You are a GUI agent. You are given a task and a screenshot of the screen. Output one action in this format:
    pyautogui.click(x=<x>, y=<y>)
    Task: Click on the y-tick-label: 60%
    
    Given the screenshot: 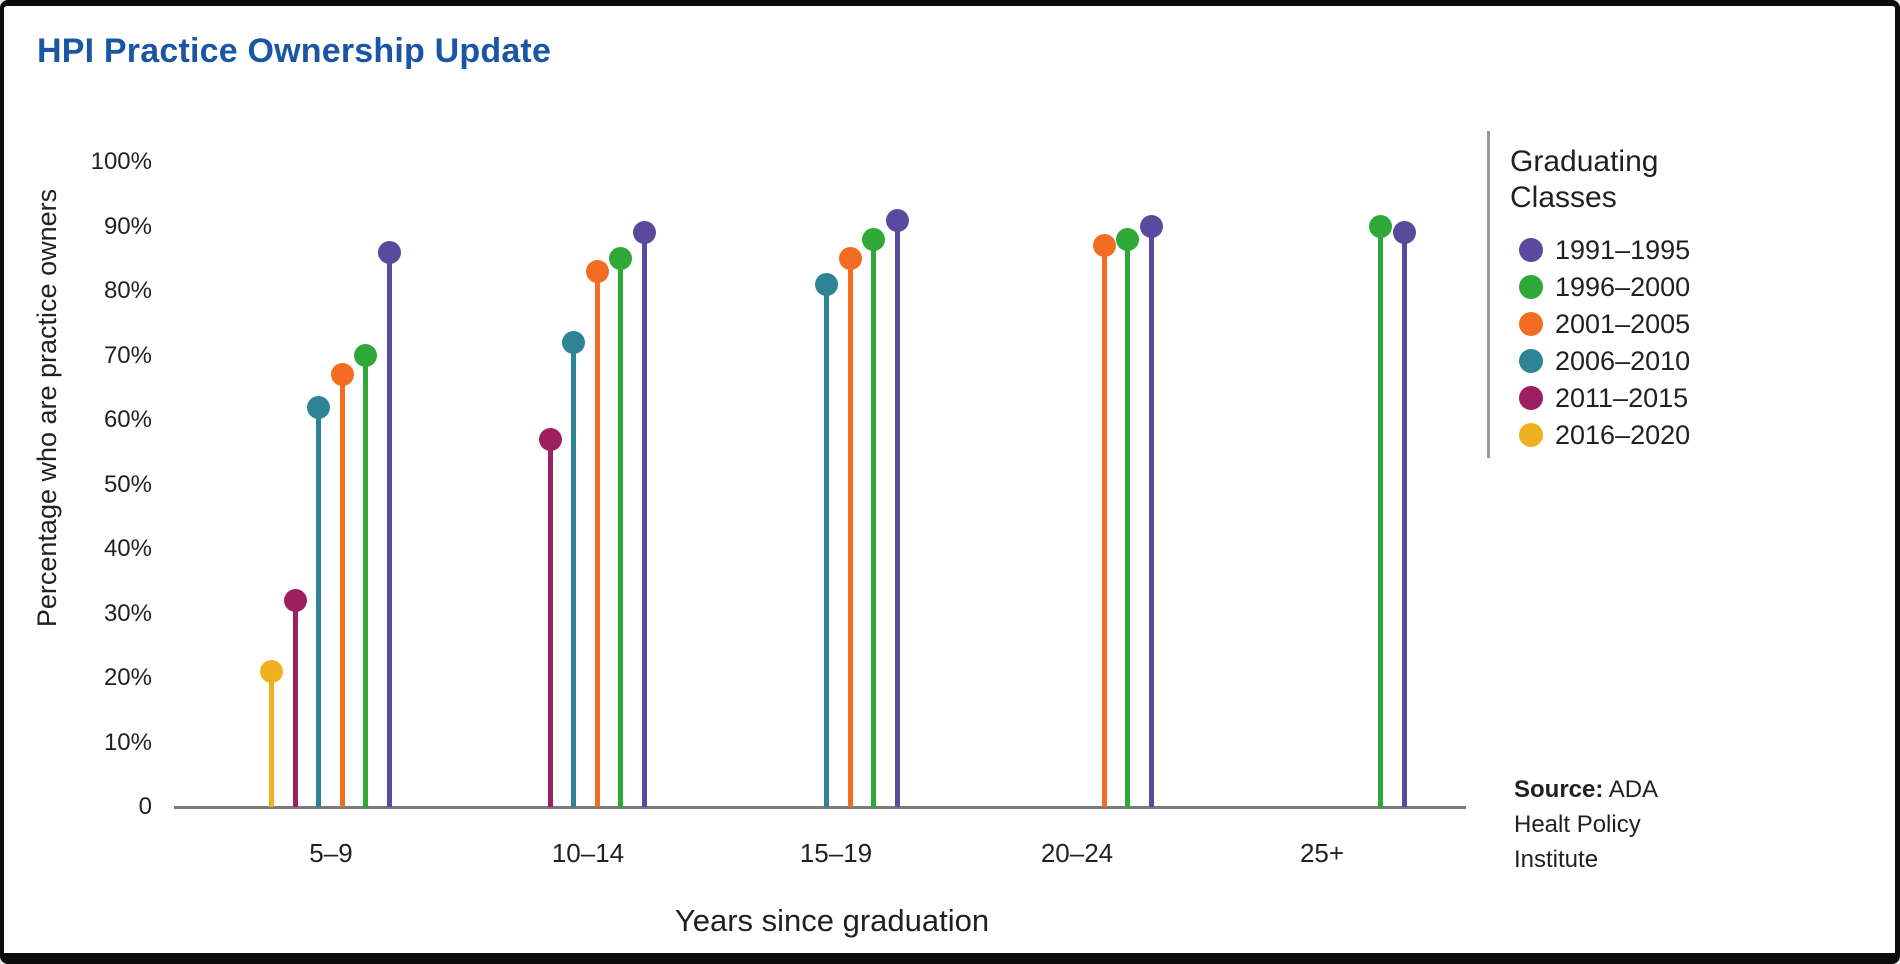 What is the action you would take?
    pyautogui.click(x=127, y=419)
    